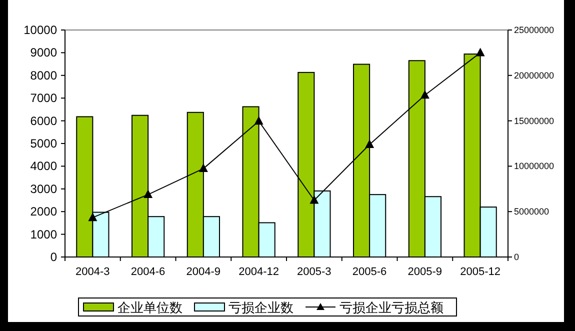 The width and height of the screenshot is (575, 331). Describe the element at coordinates (534, 30) in the screenshot. I see `y2-tick-label: 25000000` at that location.